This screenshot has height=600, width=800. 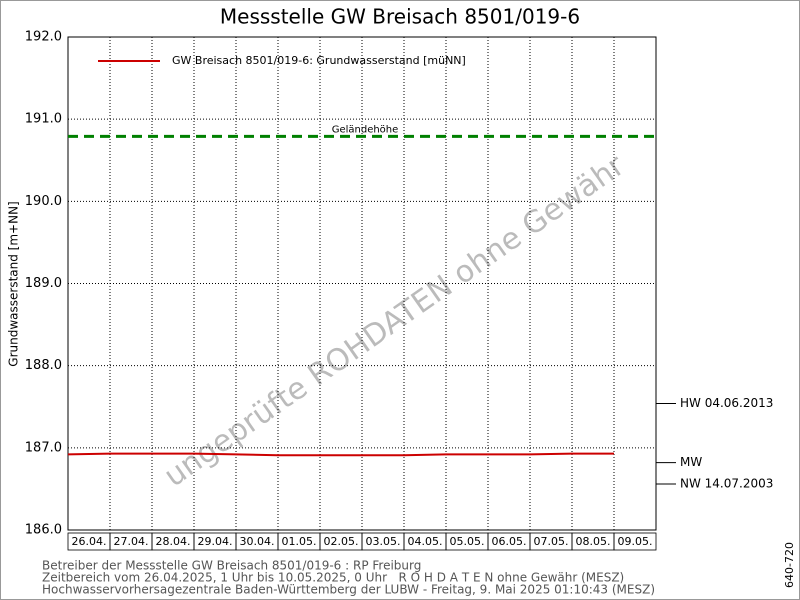 What do you see at coordinates (726, 483) in the screenshot?
I see `marker-label: NW 14.07.2003` at bounding box center [726, 483].